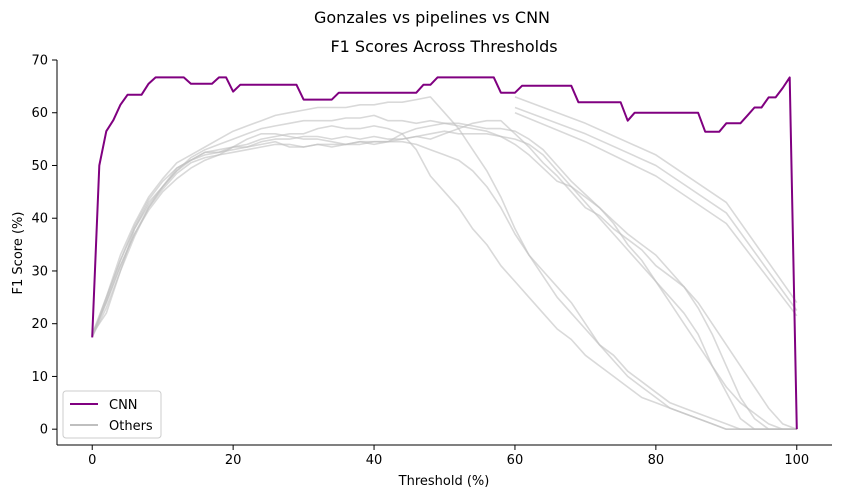  What do you see at coordinates (444, 481) in the screenshot?
I see `x-axis-label: Threshold (%)` at bounding box center [444, 481].